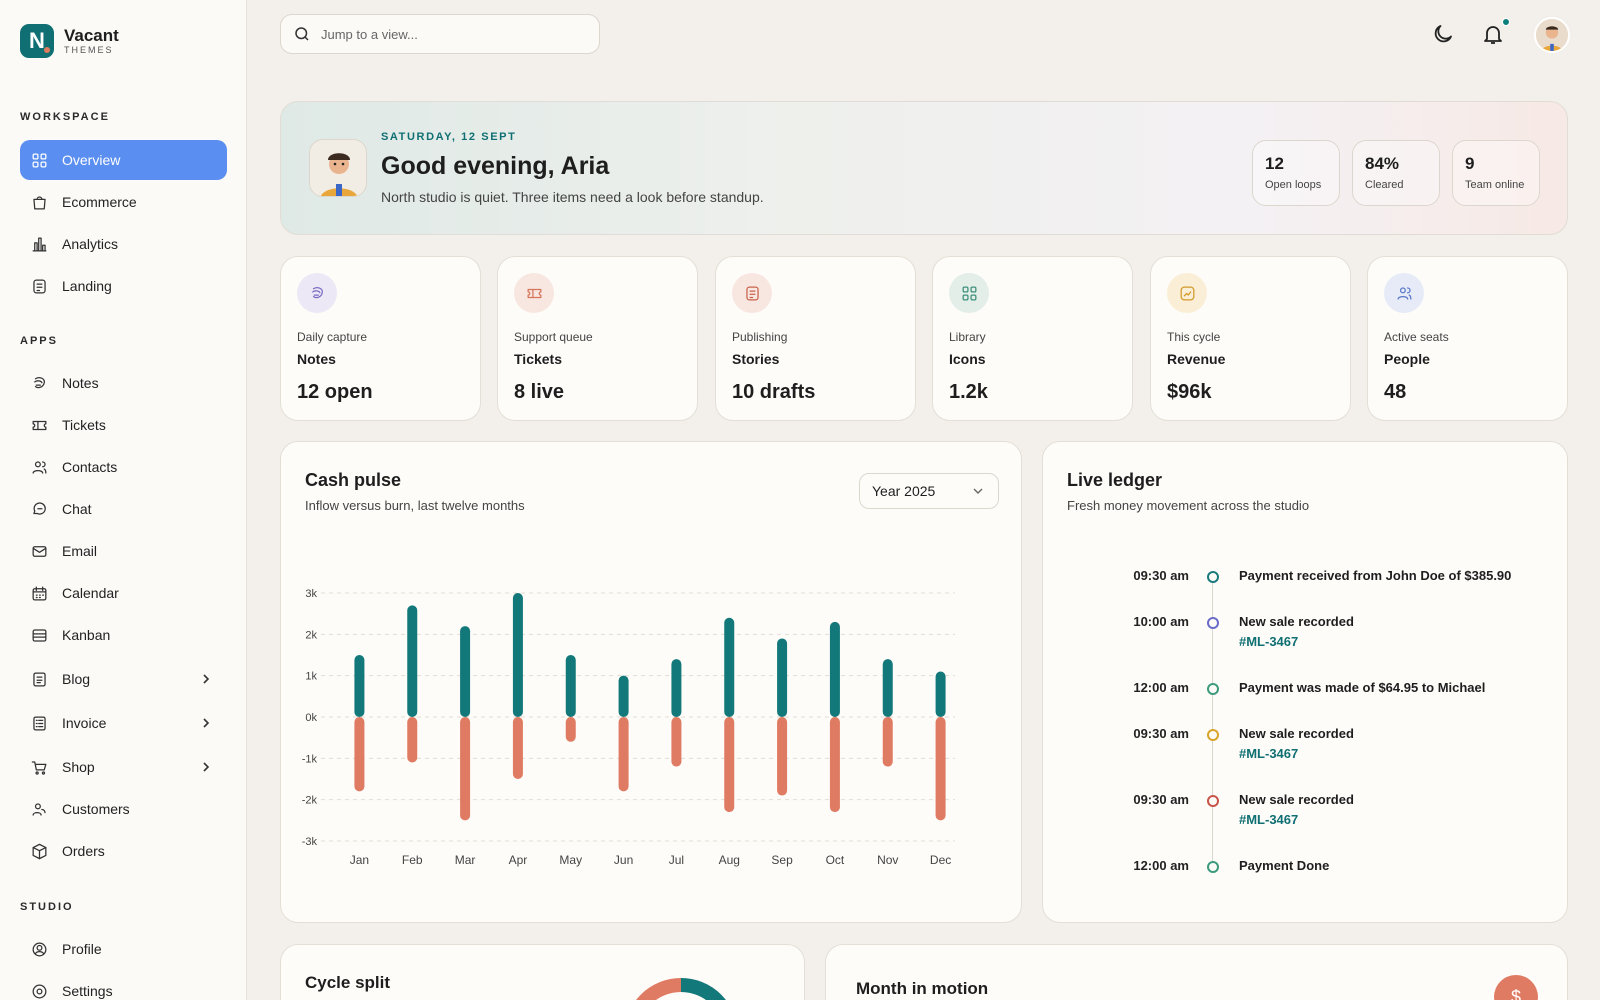 This screenshot has width=1600, height=1000. I want to click on sidebar-item-profile: Profile, so click(123, 949).